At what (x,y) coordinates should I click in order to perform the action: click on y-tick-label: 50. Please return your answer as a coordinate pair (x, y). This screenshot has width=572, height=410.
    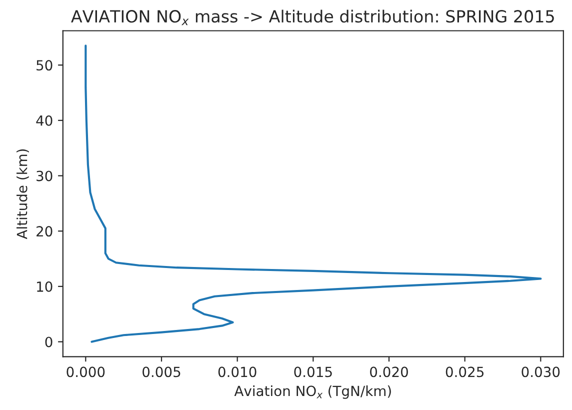
    Looking at the image, I should click on (44, 65).